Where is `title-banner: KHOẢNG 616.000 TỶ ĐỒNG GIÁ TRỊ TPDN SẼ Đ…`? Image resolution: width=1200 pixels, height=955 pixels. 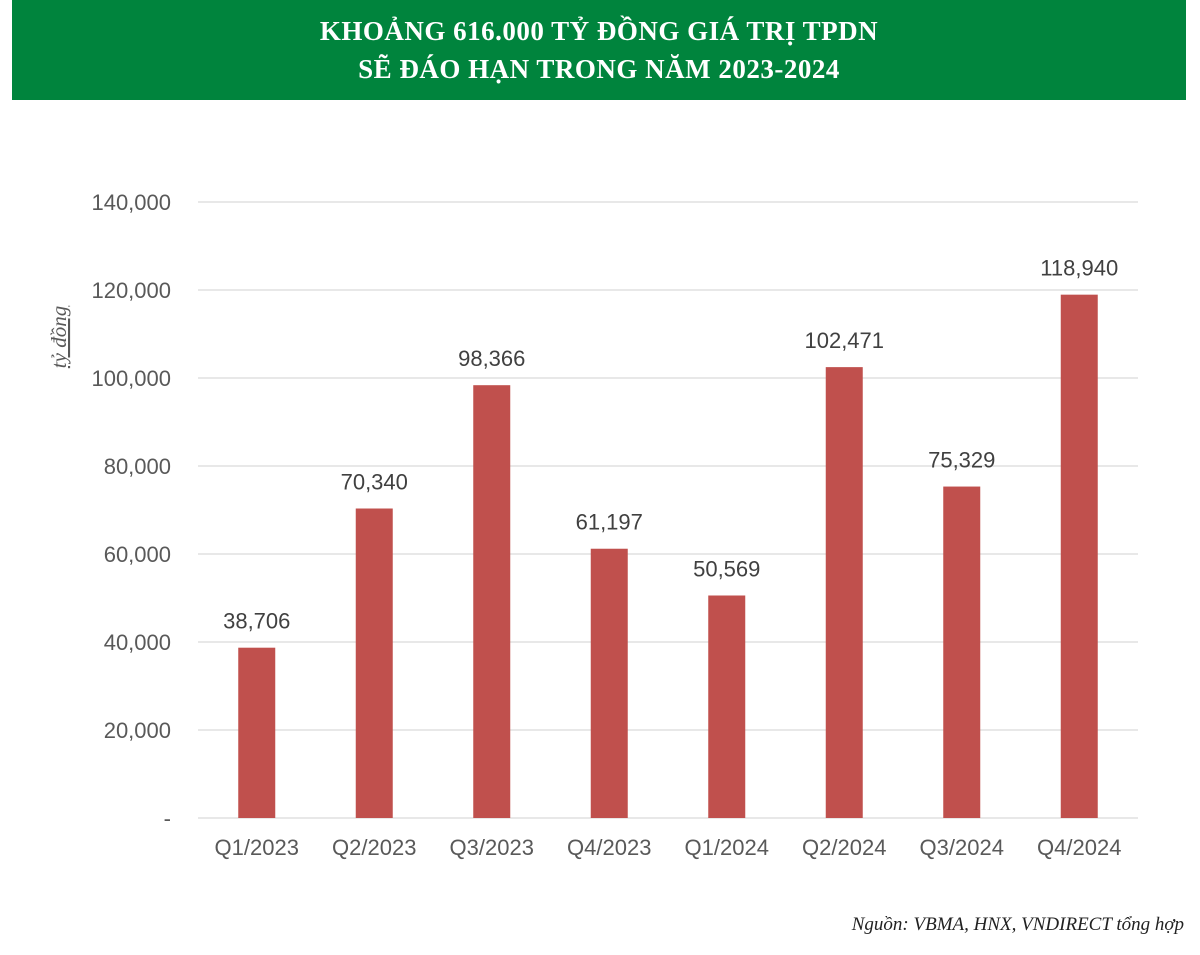 title-banner: KHOẢNG 616.000 TỶ ĐỒNG GIÁ TRỊ TPDN SẼ Đ… is located at coordinates (599, 50).